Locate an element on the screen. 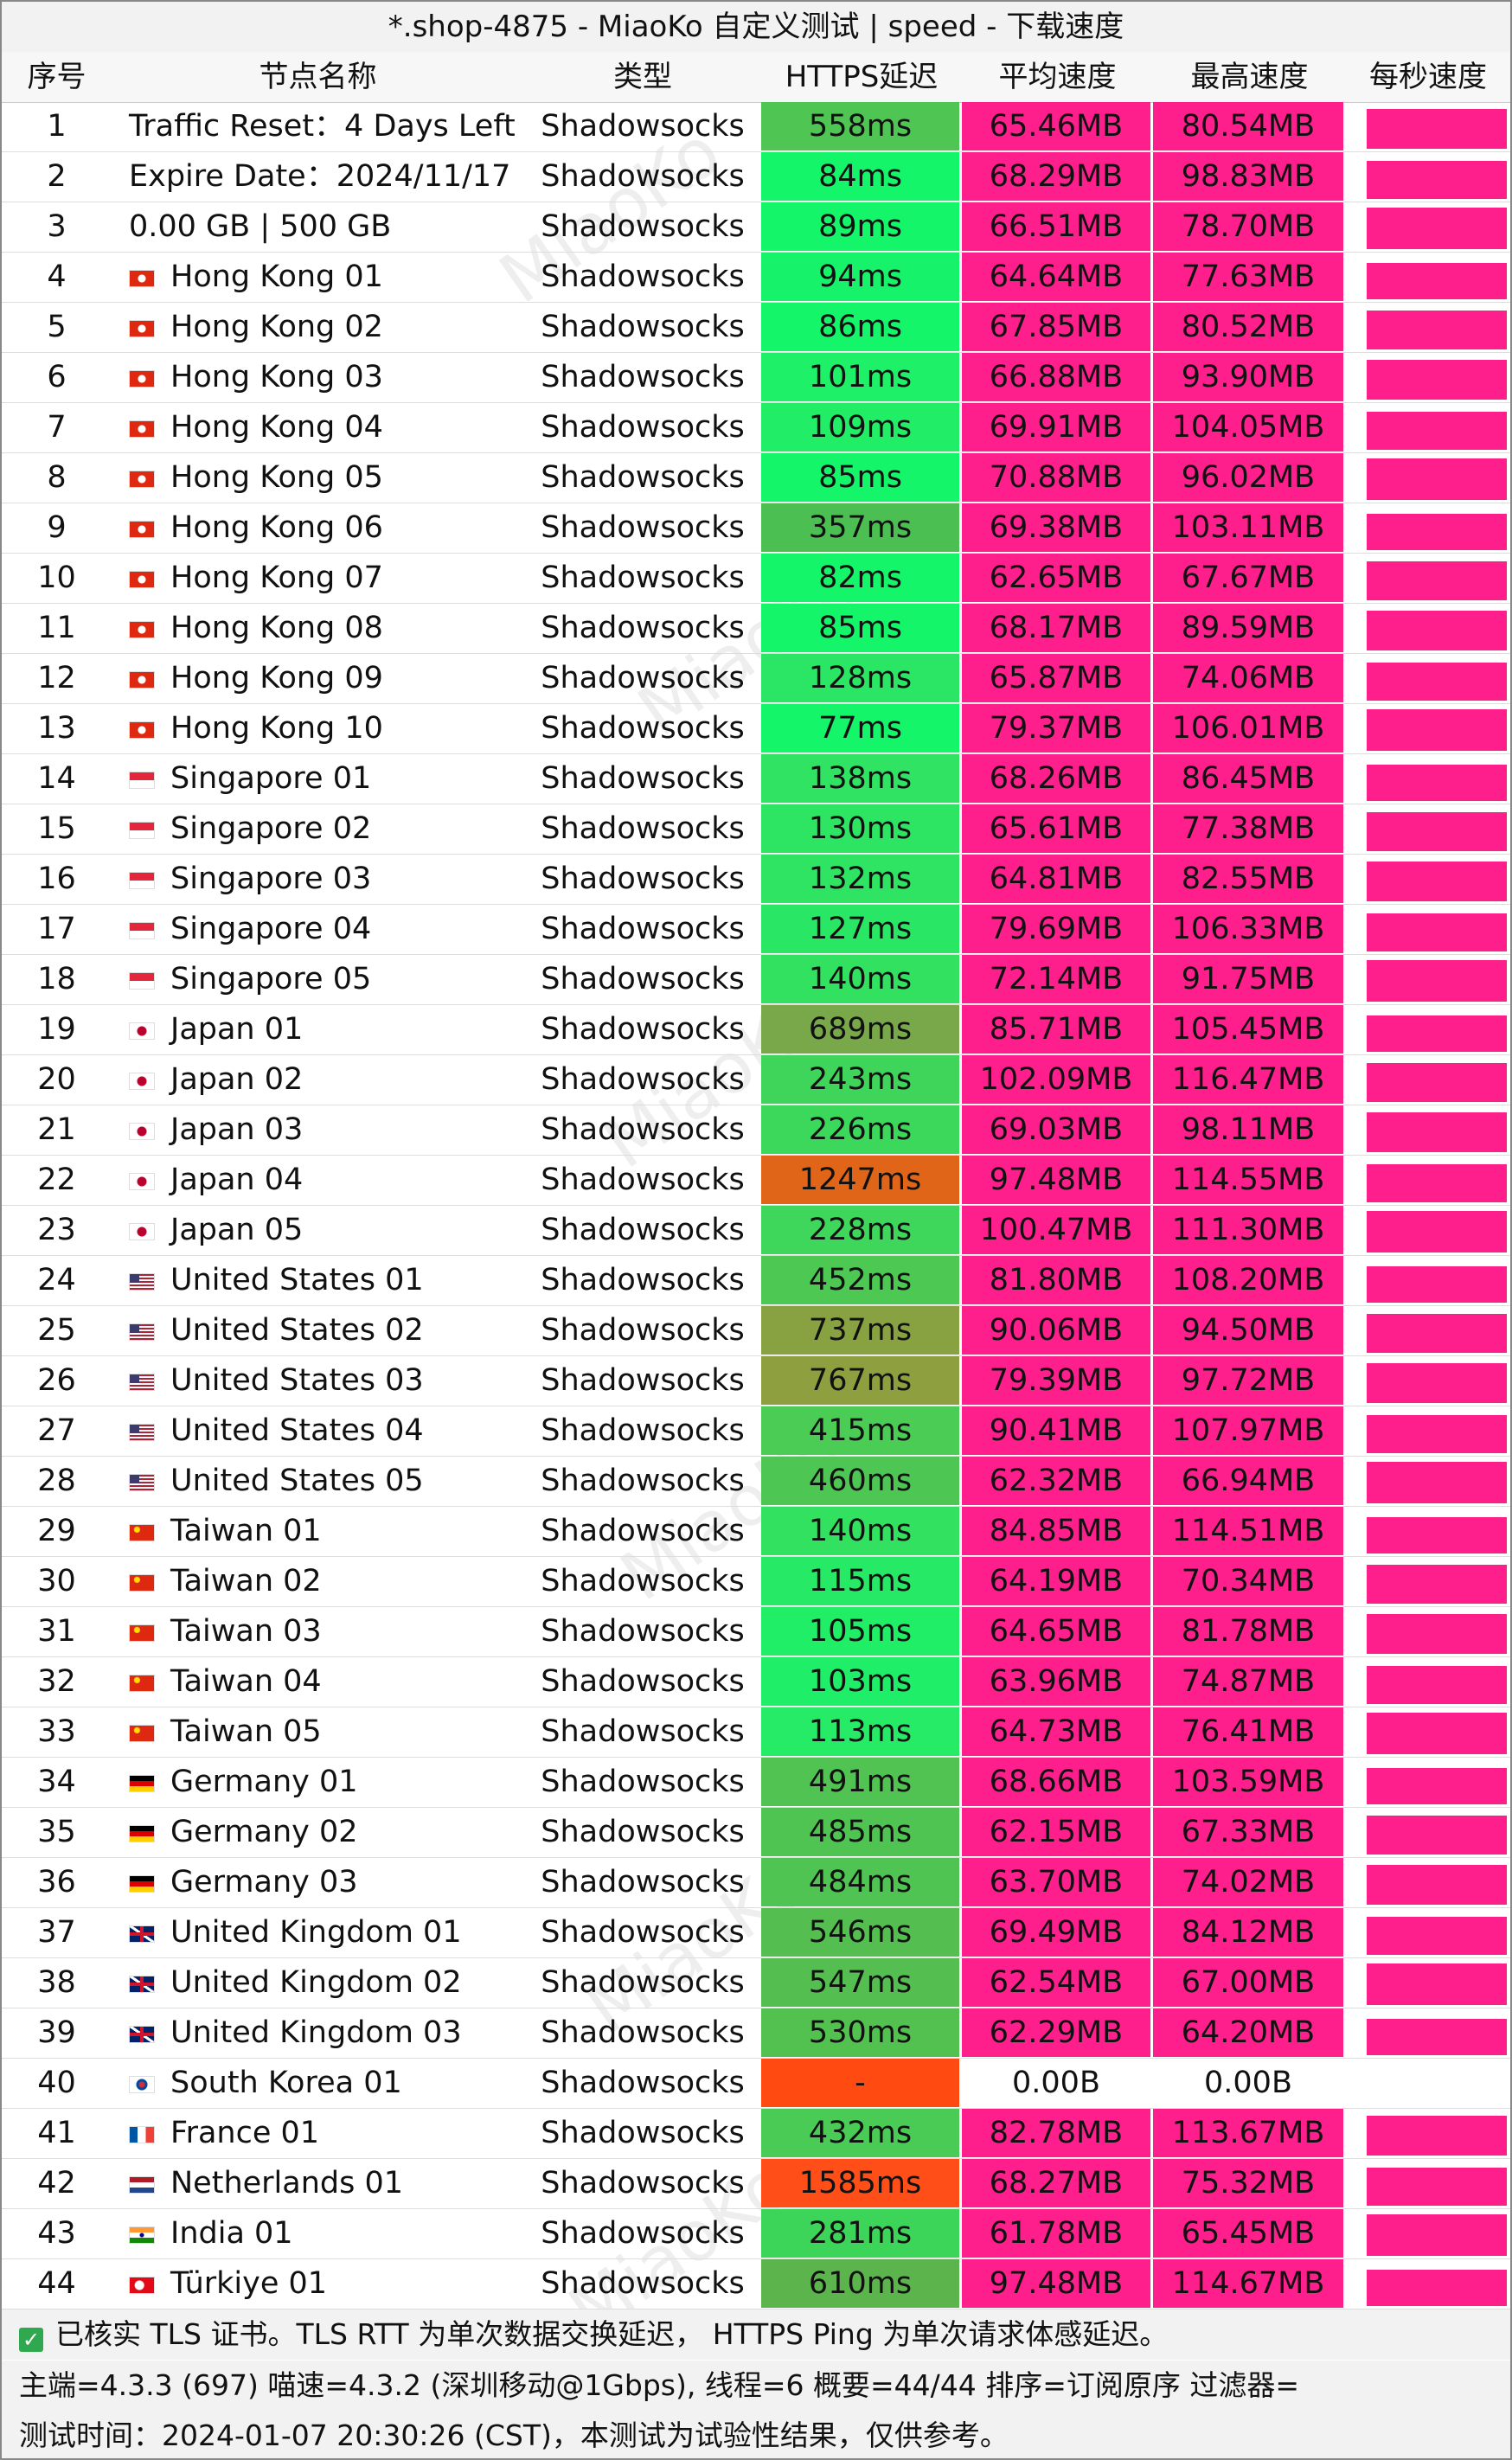 This screenshot has width=1512, height=2460. index: 34 is located at coordinates (56, 1782).